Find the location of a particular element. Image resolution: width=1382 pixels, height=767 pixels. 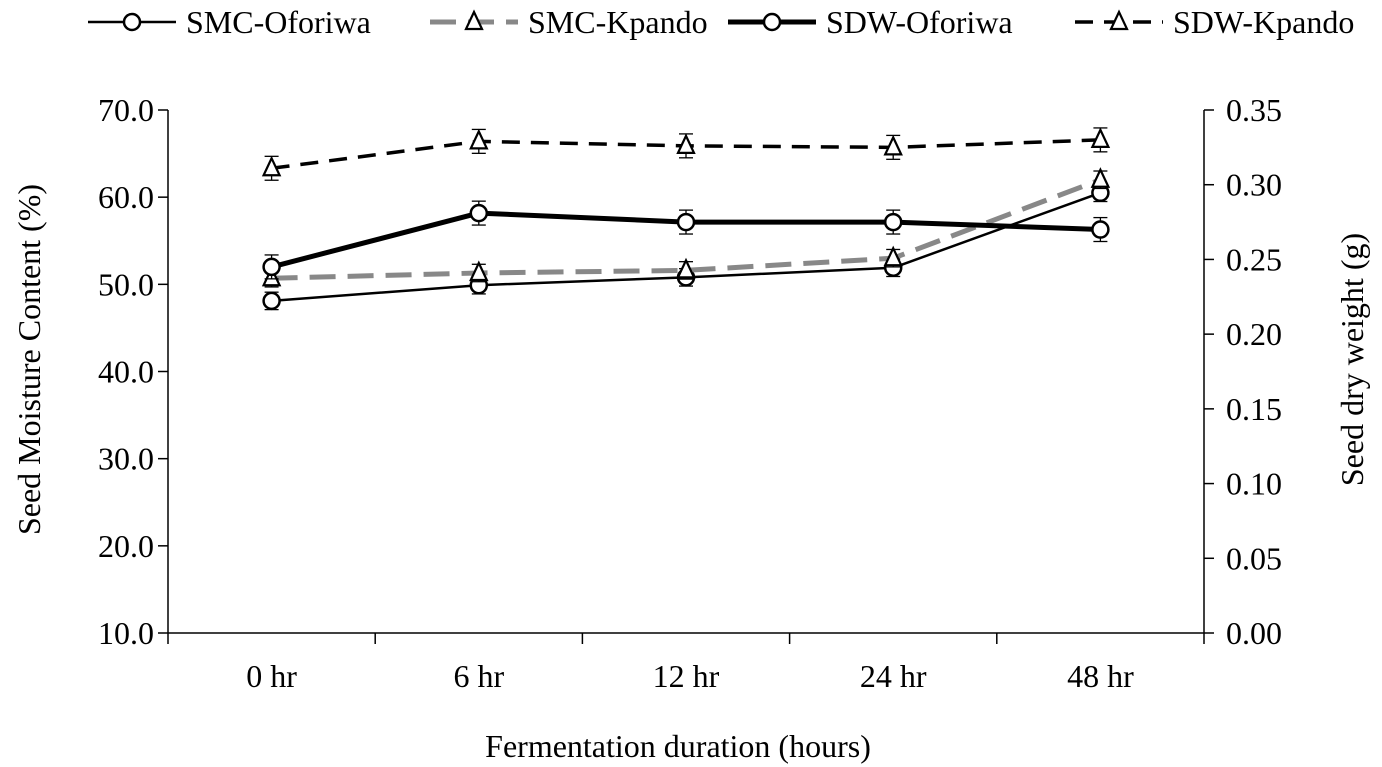

legend-item-sdw-kpando: SDW-Kpando is located at coordinates (1214, 22).